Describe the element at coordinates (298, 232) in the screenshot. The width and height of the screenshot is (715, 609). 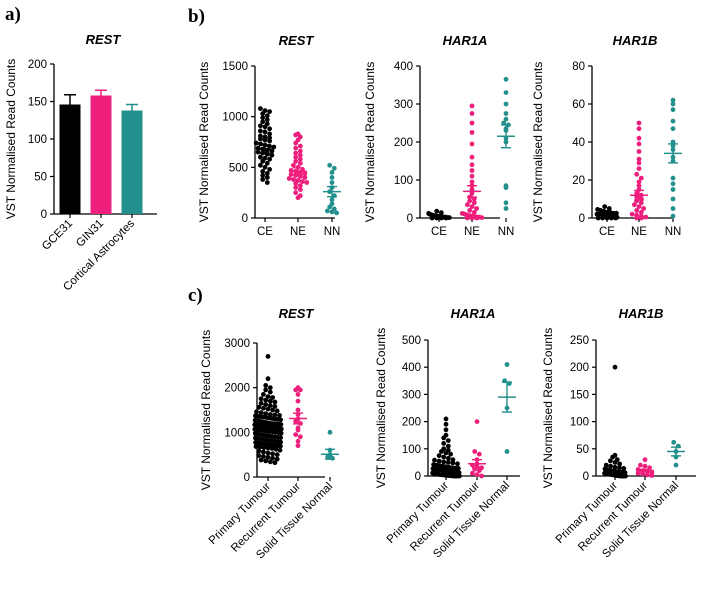
I see `x-tick-label: NE` at that location.